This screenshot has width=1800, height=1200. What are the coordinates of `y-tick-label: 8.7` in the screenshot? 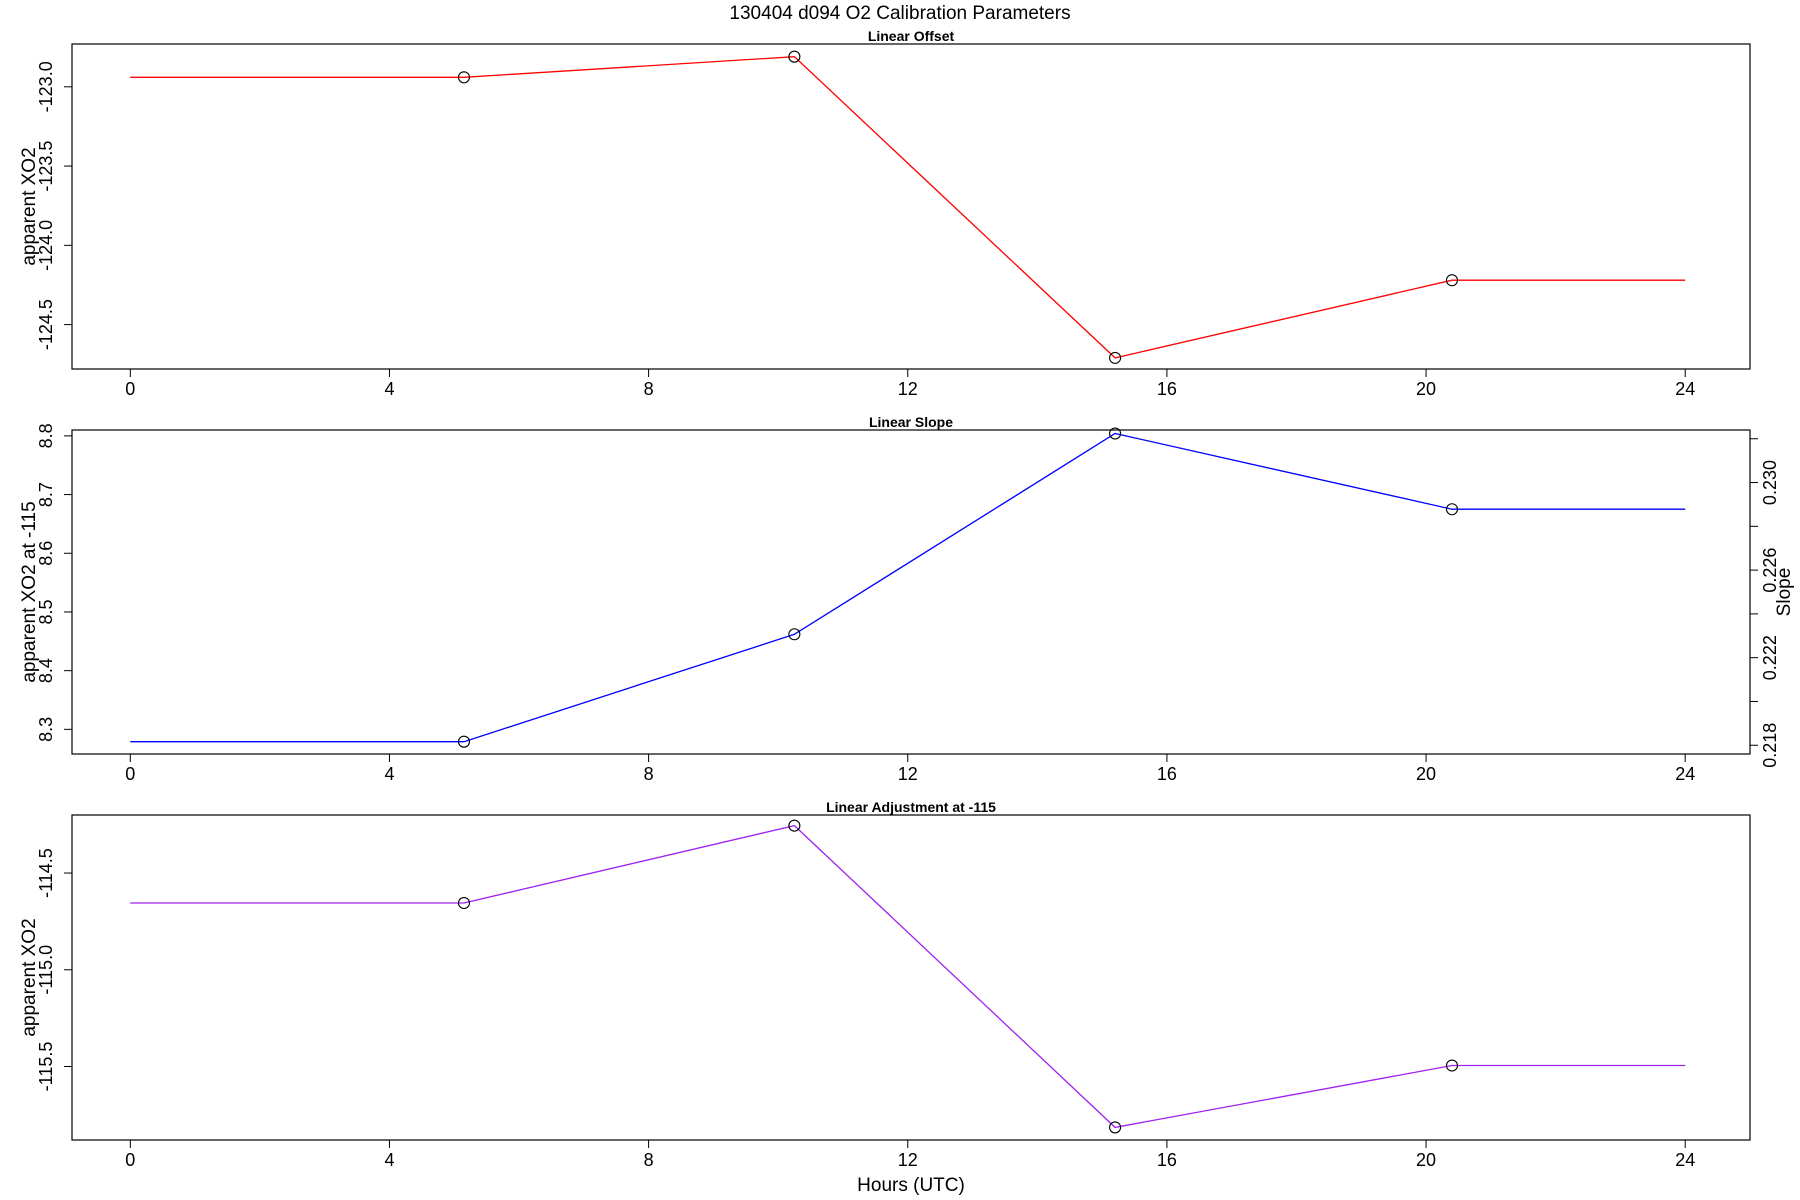 It's located at (46, 494).